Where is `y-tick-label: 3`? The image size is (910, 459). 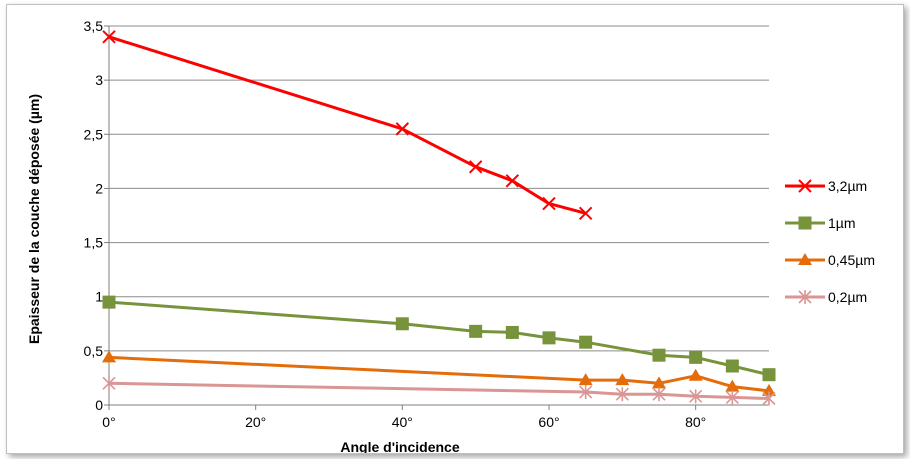 y-tick-label: 3 is located at coordinates (99, 80).